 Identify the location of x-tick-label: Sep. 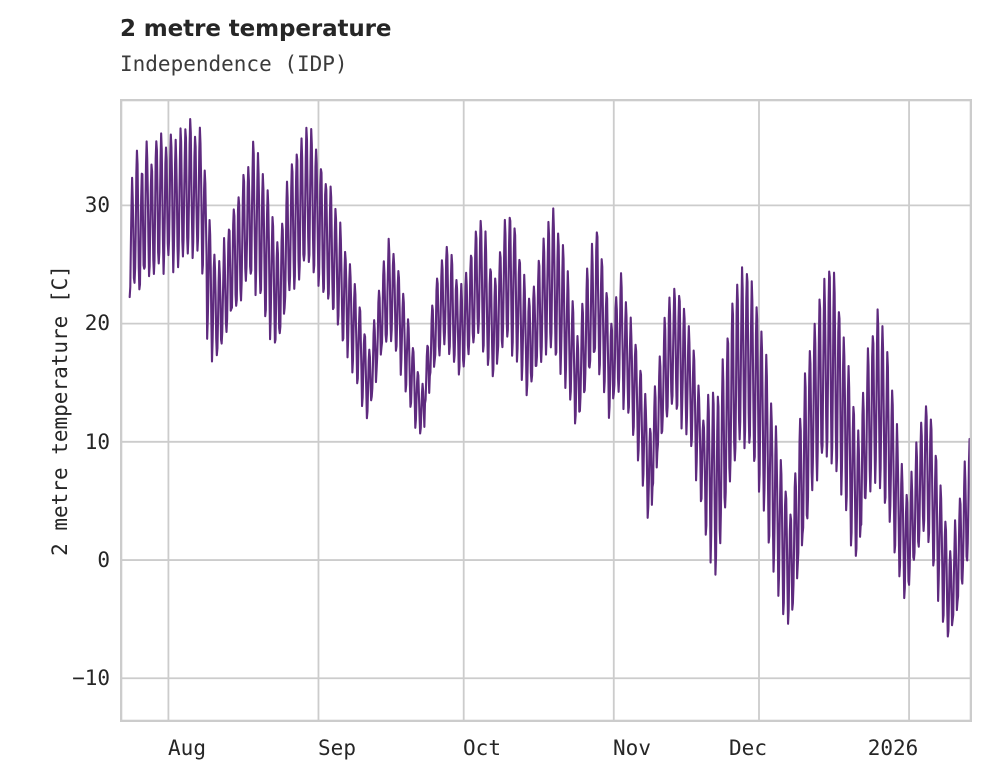
(337, 748).